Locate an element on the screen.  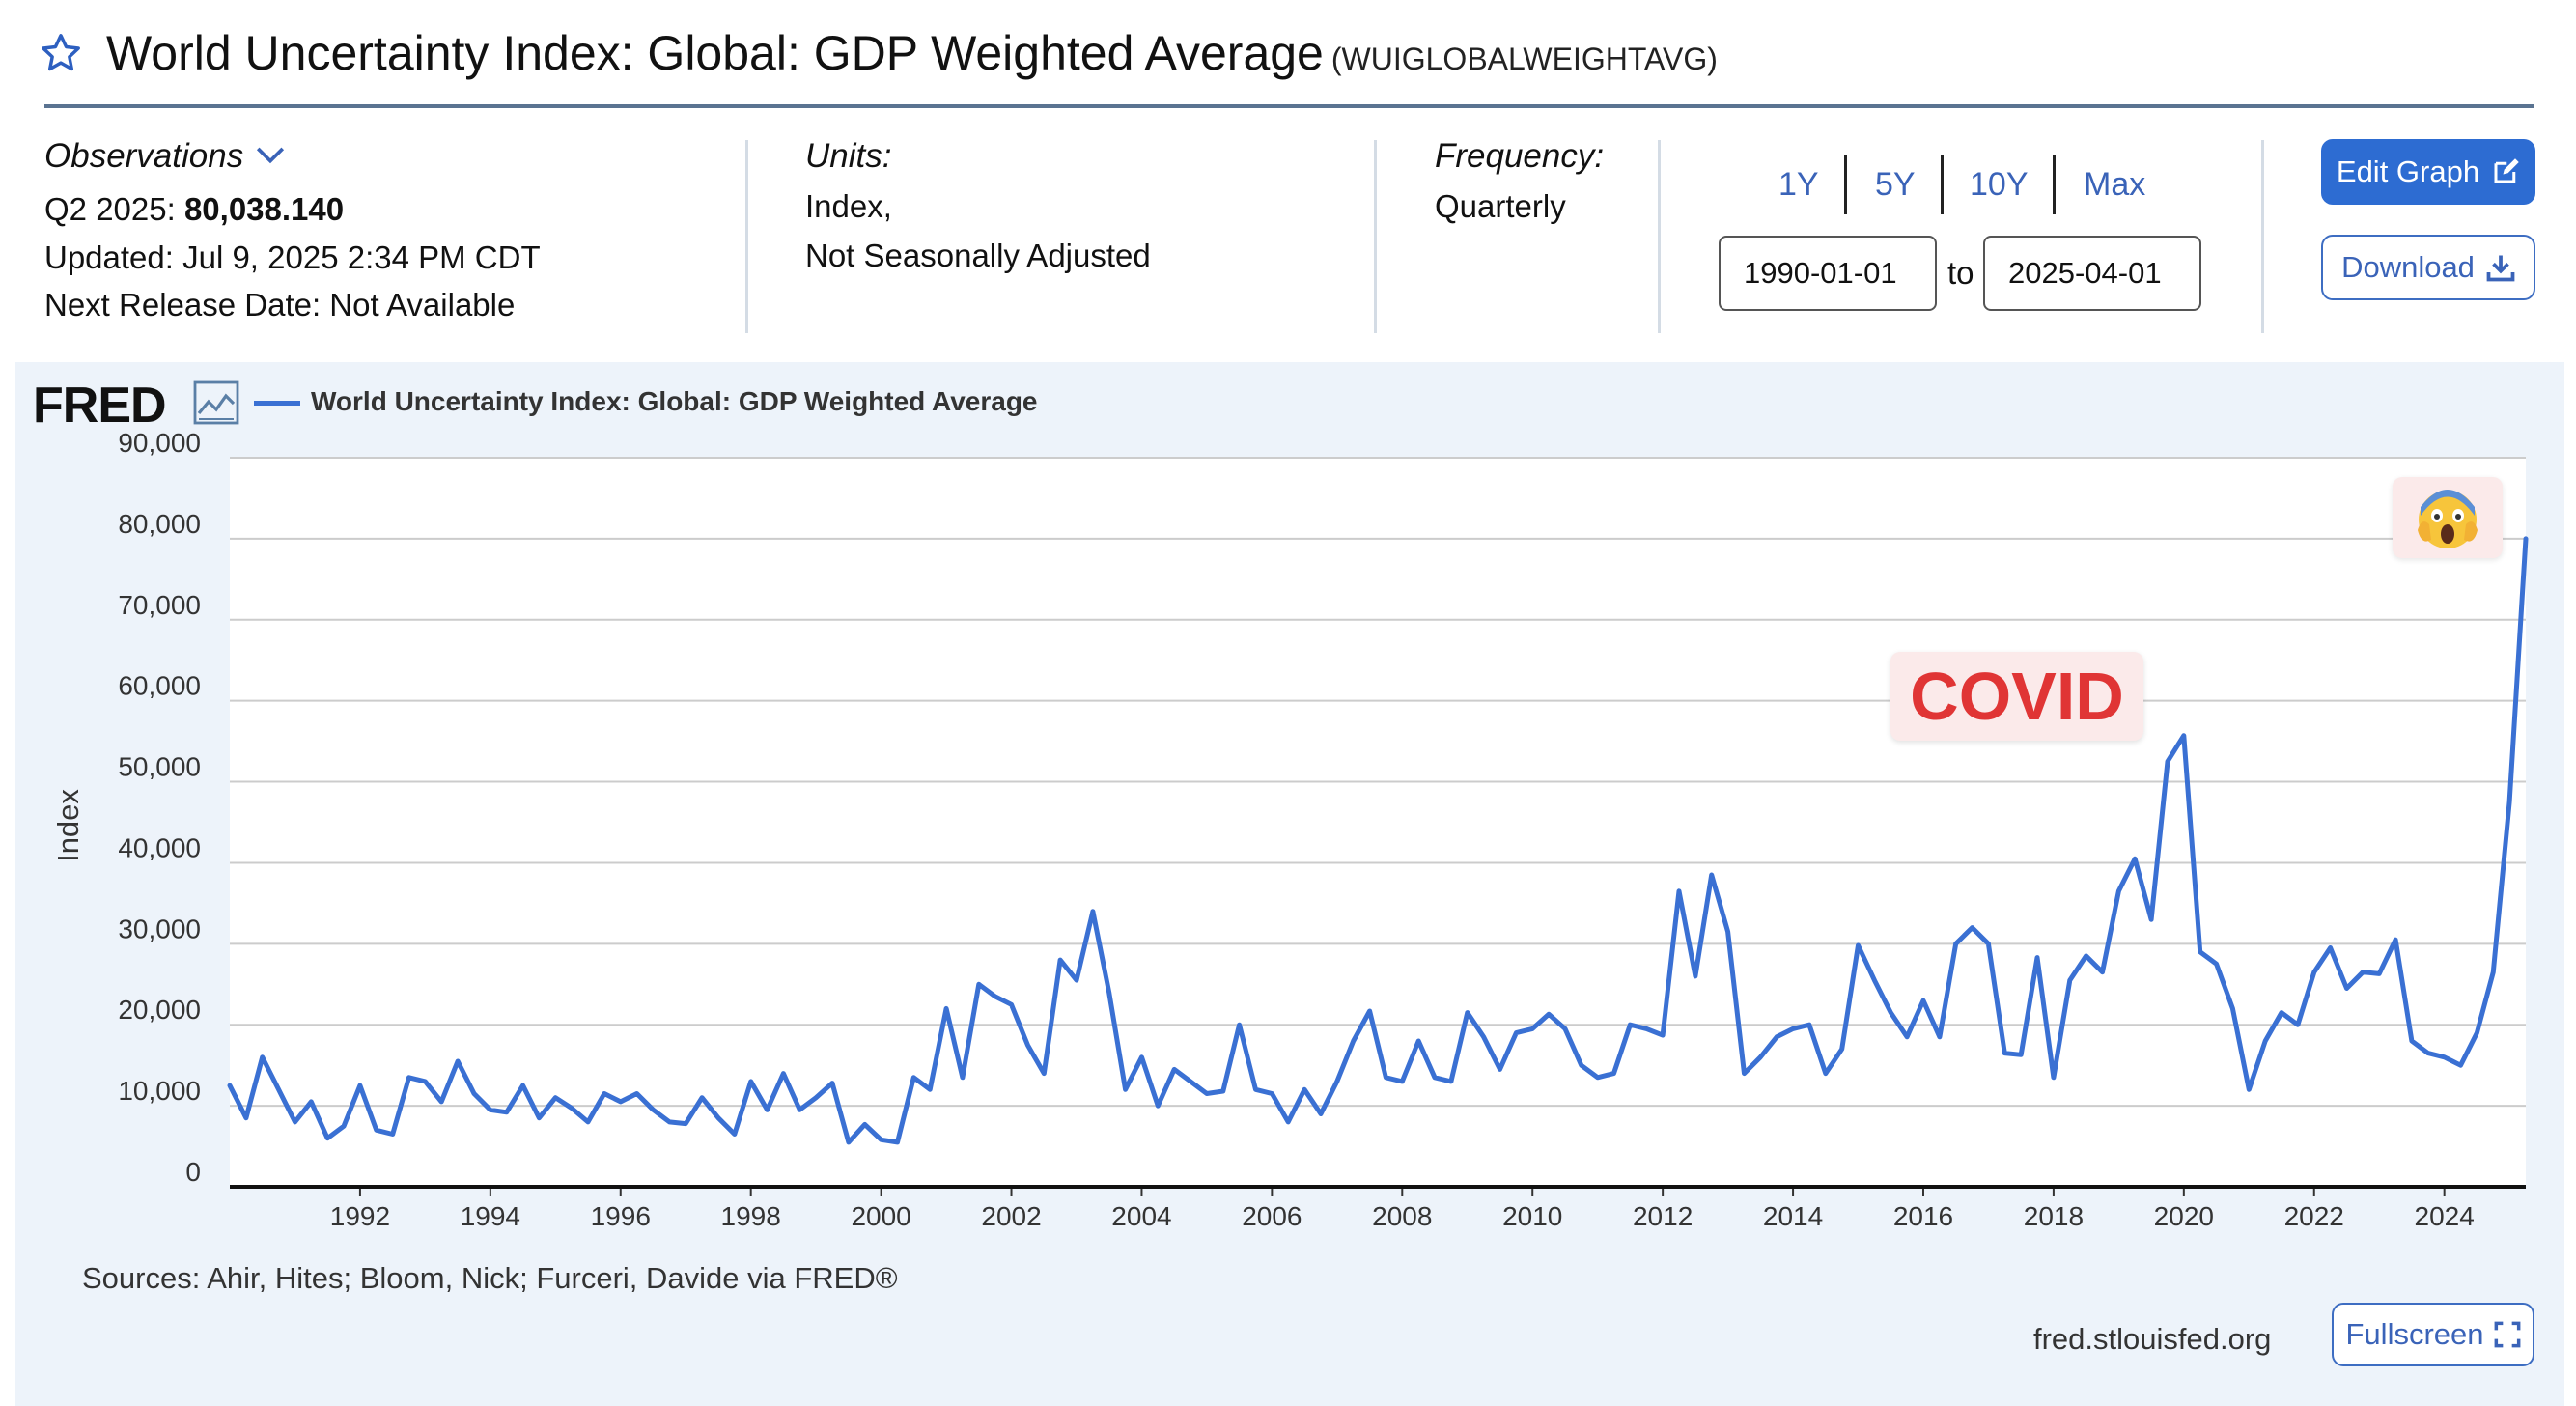
covid-annotation: COVID is located at coordinates (2017, 697).